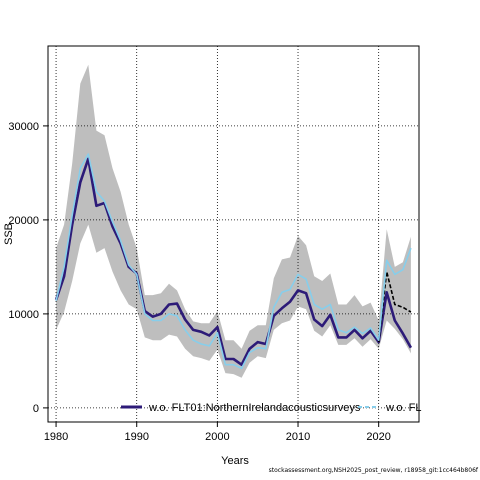 This screenshot has width=480, height=480. What do you see at coordinates (23, 127) in the screenshot?
I see `y-tick-label: 30000` at bounding box center [23, 127].